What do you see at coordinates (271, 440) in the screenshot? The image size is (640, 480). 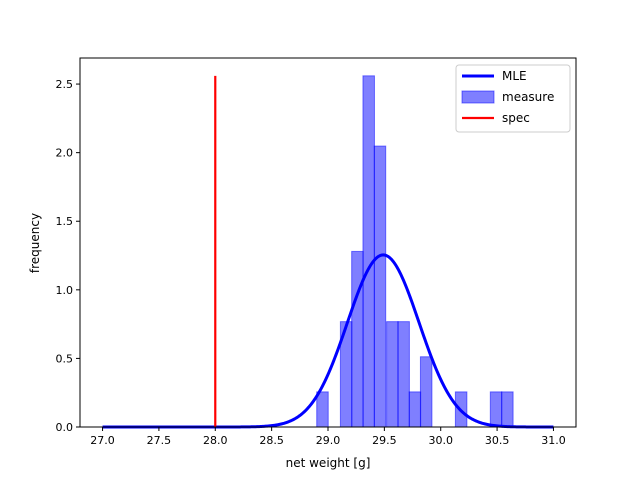 I see `x-tick-label: 28.5` at bounding box center [271, 440].